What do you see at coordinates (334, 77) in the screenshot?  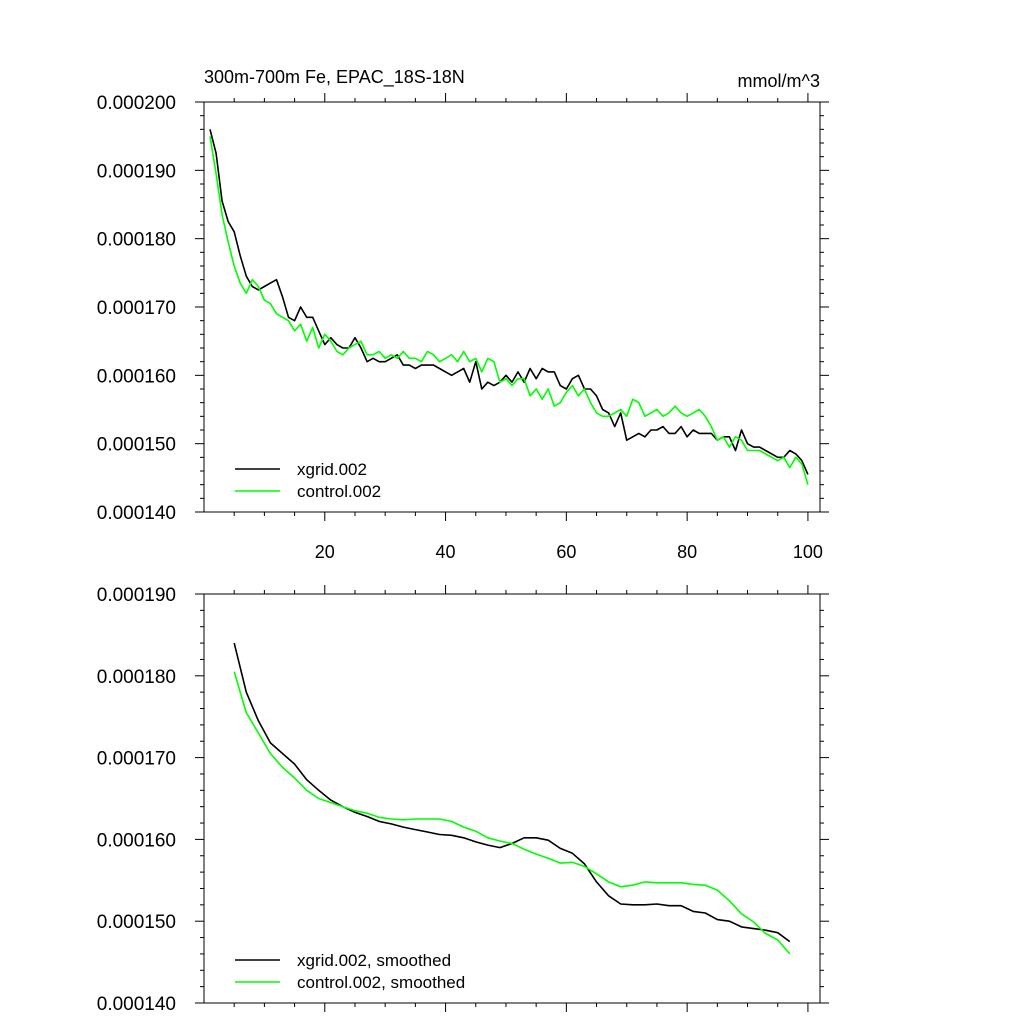 I see `chart-title: 300m-700m Fe, EPAC_18S-18N` at bounding box center [334, 77].